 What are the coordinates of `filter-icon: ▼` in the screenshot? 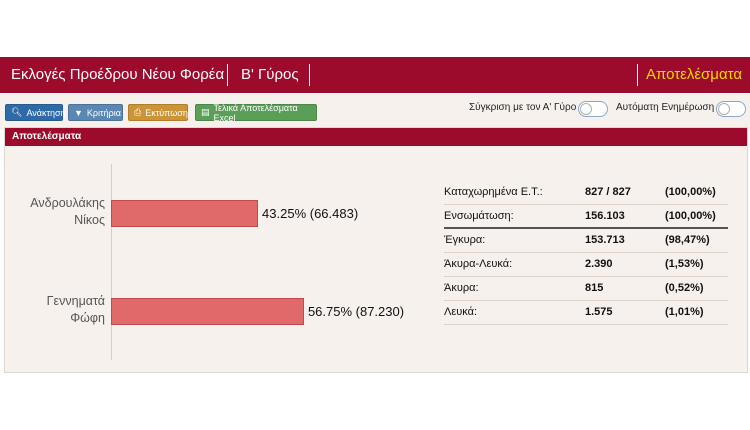 It's located at (78, 112).